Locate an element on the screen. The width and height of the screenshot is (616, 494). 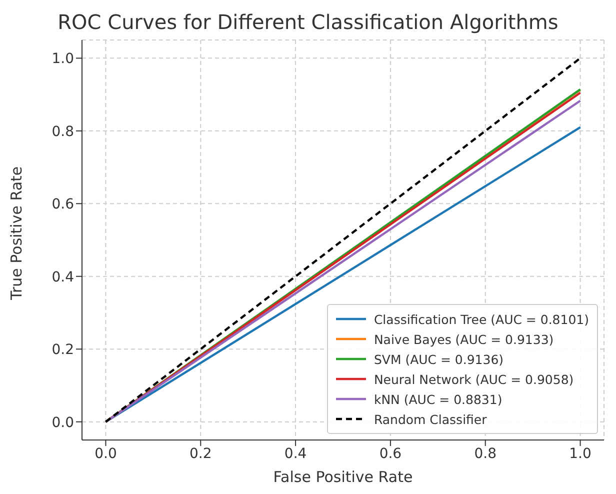
y-tick-label: 0.4 is located at coordinates (63, 277).